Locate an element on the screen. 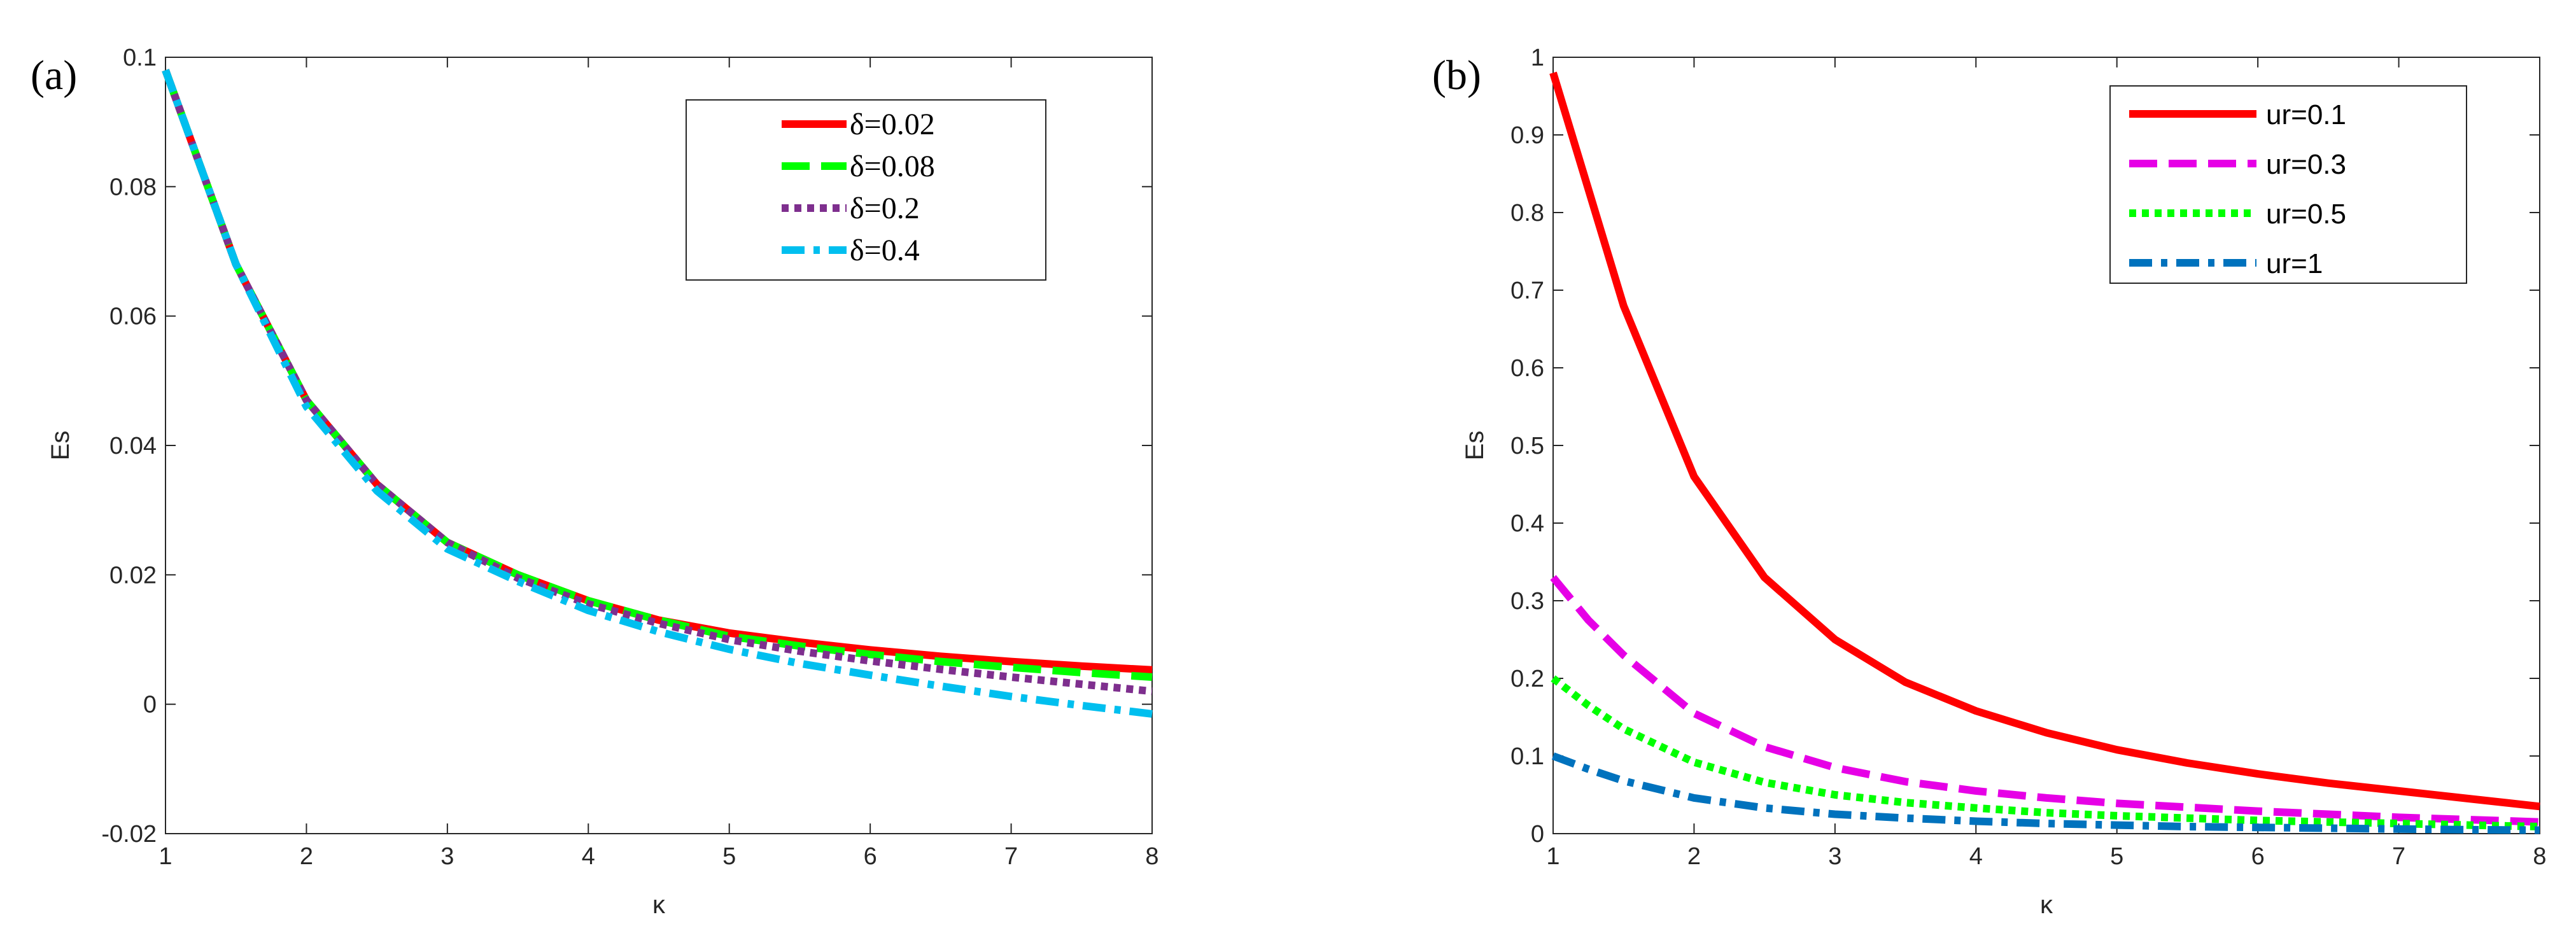 Image resolution: width=2576 pixels, height=945 pixels. x-axis-label-b: κ is located at coordinates (2047, 905).